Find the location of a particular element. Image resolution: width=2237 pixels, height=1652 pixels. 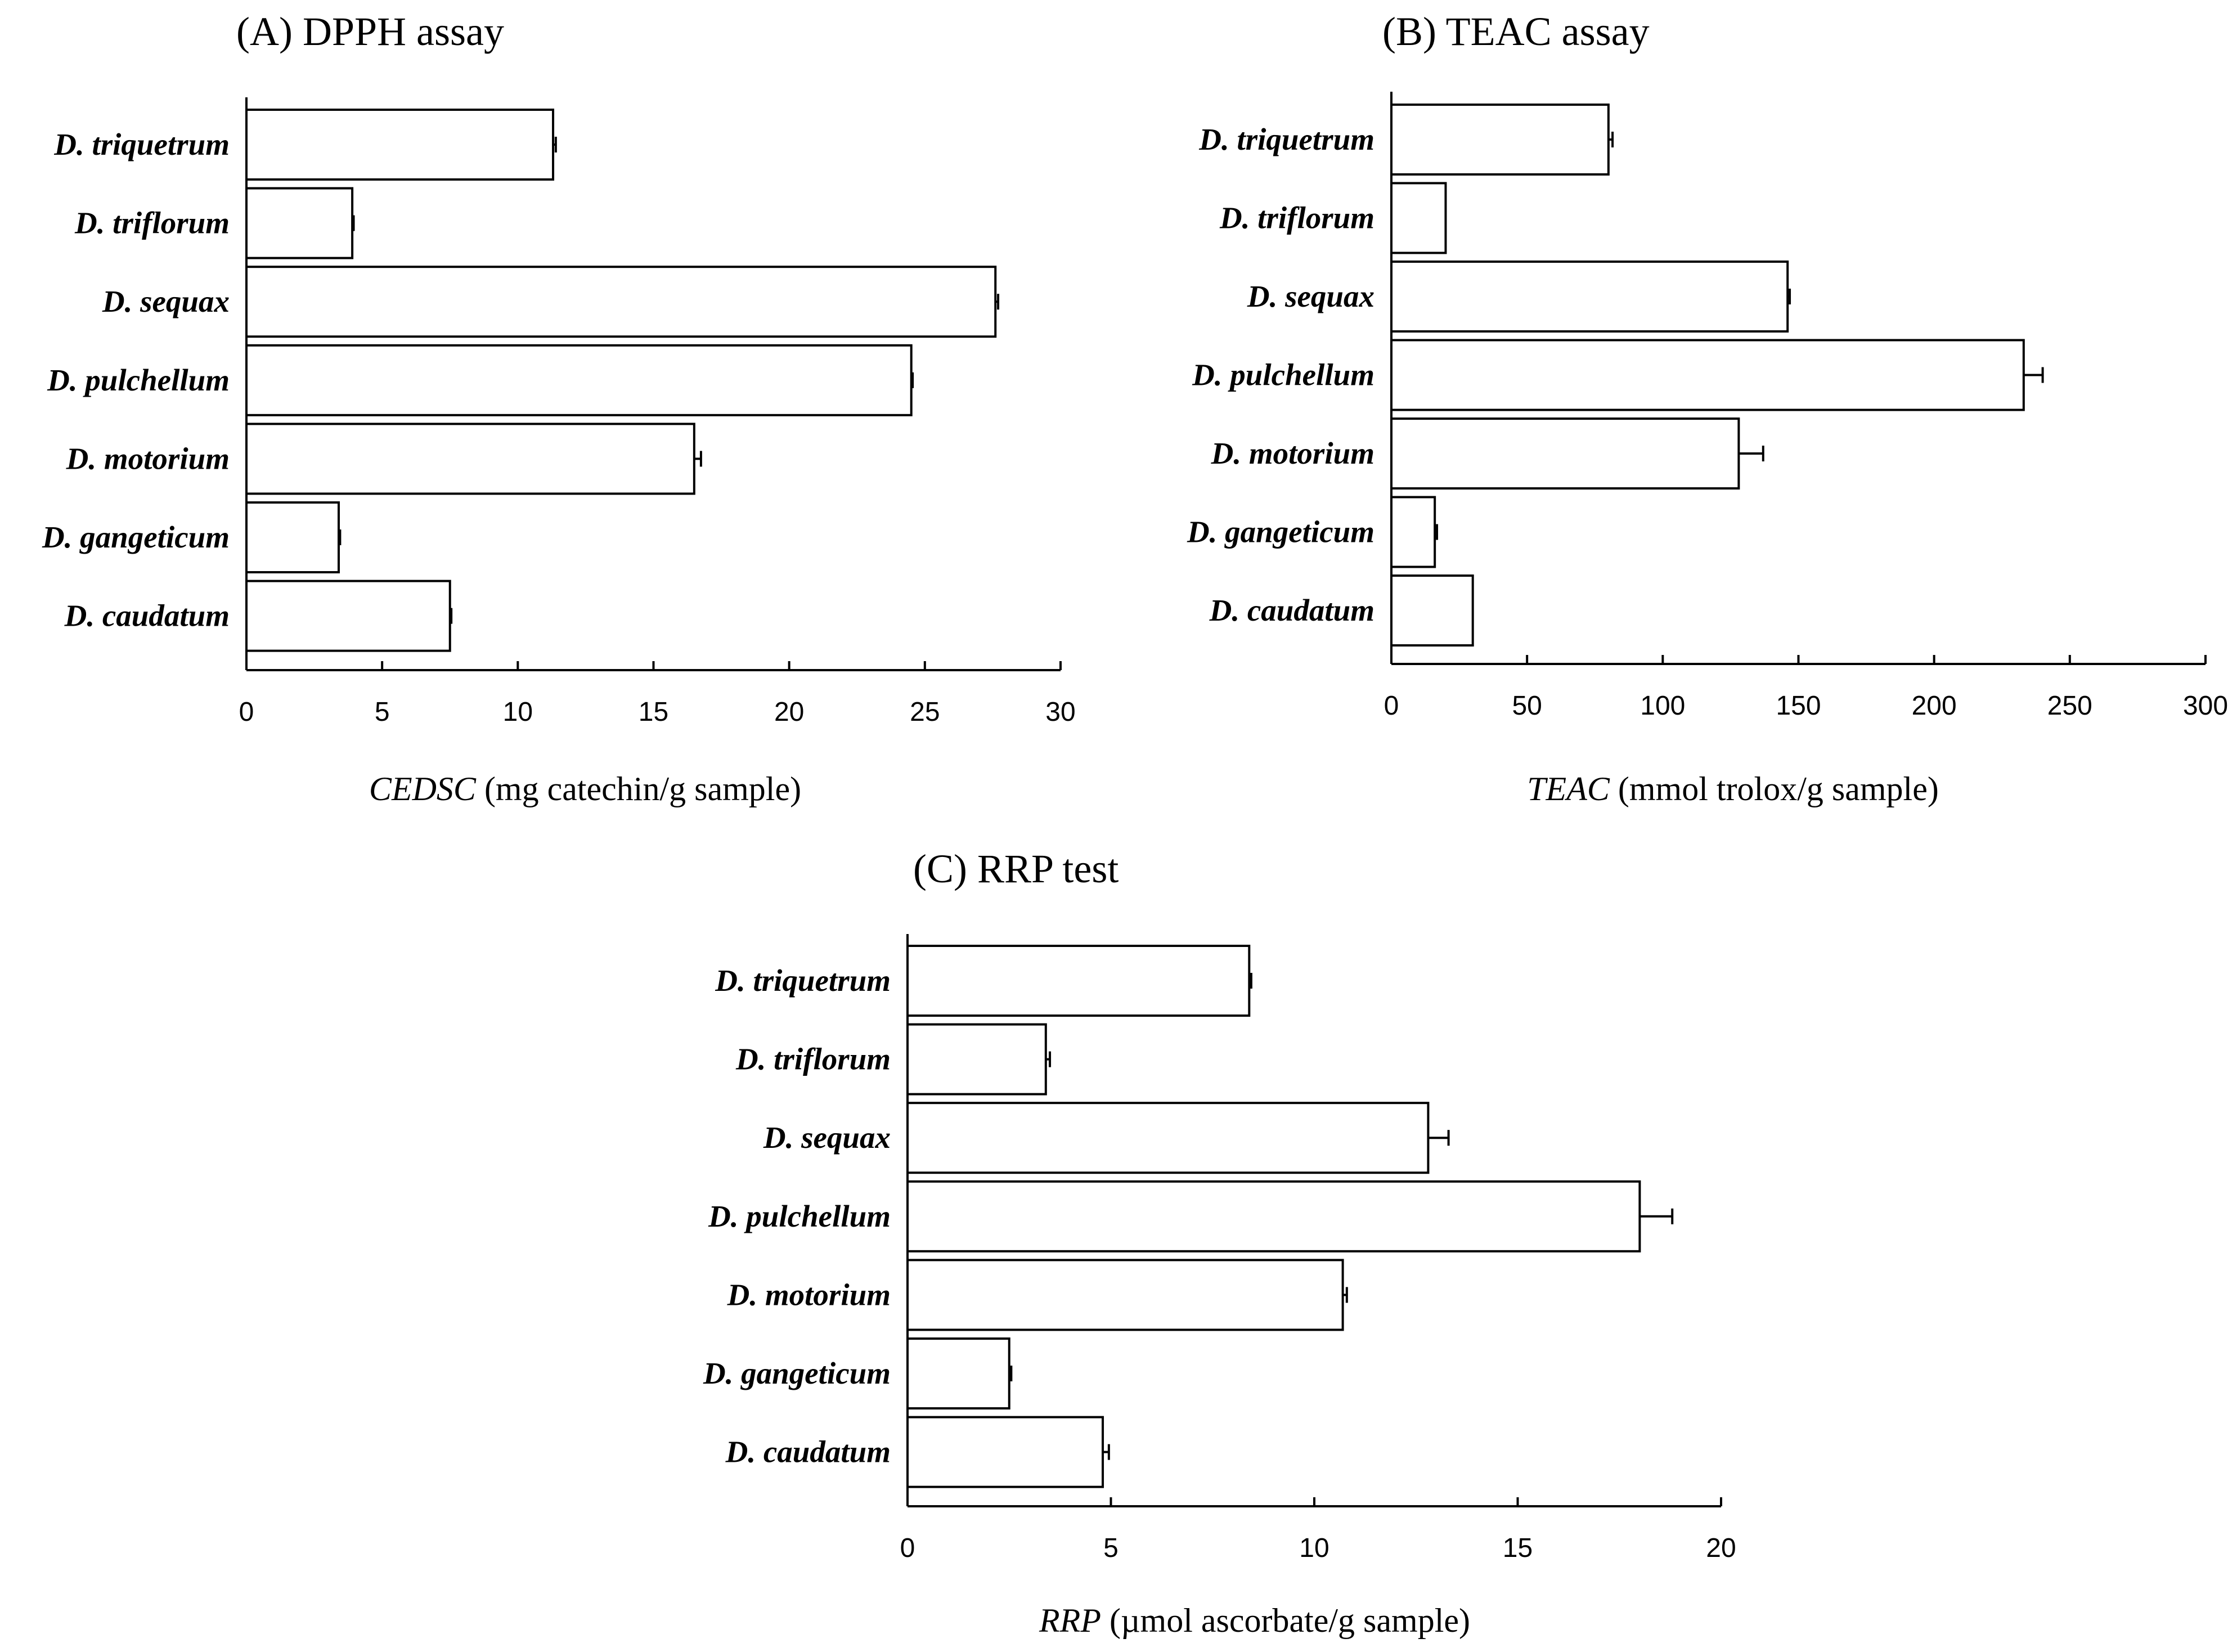

panel-c-x-tick-label: 15 is located at coordinates (1518, 1548).